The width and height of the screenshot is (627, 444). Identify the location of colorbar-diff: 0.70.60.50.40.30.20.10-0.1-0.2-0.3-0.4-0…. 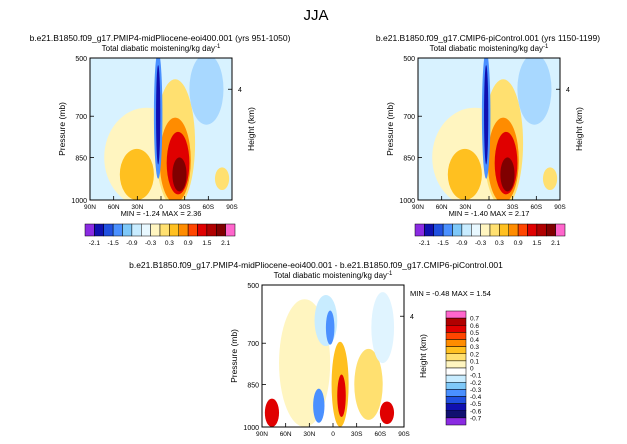
(463, 368).